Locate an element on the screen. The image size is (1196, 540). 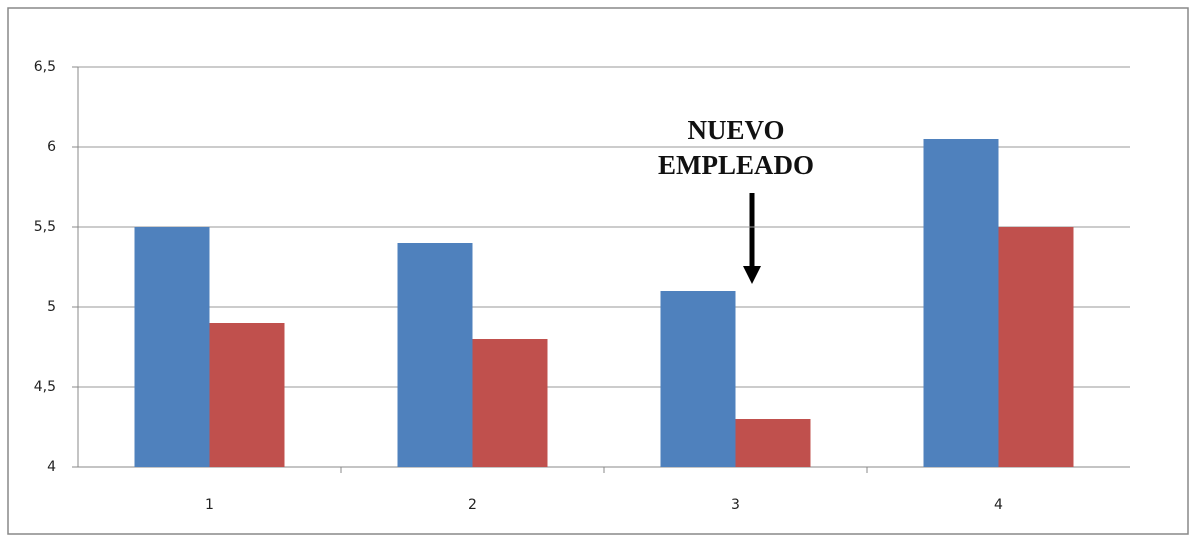
x-tick-label: 3 is located at coordinates (735, 505).